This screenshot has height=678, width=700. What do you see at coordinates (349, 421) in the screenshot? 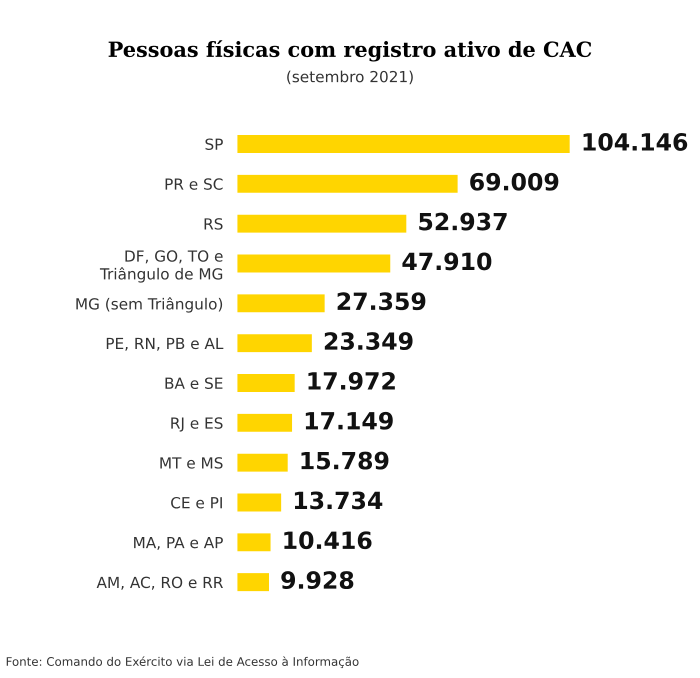
I see `data-label: 17.149` at bounding box center [349, 421].